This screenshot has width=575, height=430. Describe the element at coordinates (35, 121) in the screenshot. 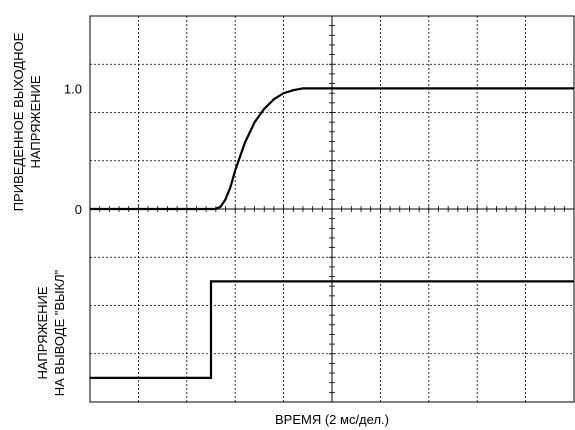

I see `upper-ylabel-line2: НАПРЯЖЕНИЕ` at that location.